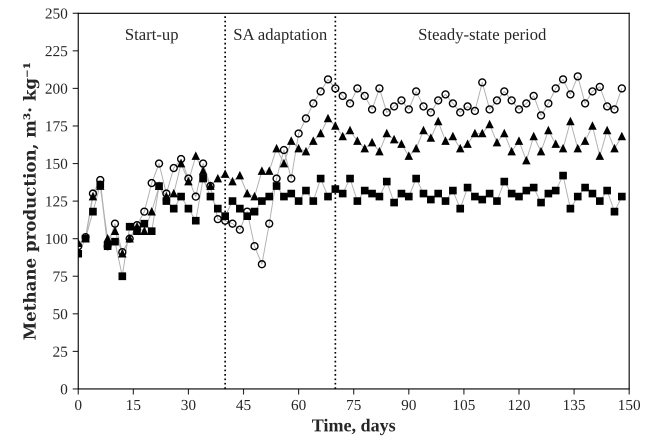 This screenshot has width=652, height=442. What do you see at coordinates (78, 405) in the screenshot?
I see `x-tick-label: 0` at bounding box center [78, 405].